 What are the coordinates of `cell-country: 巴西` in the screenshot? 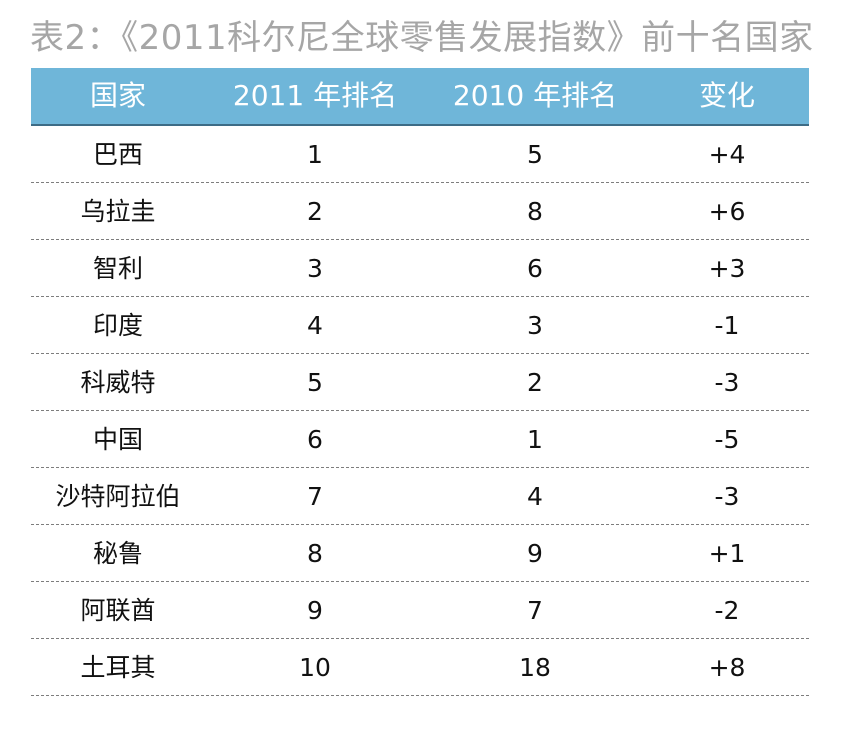 It's located at (117, 154).